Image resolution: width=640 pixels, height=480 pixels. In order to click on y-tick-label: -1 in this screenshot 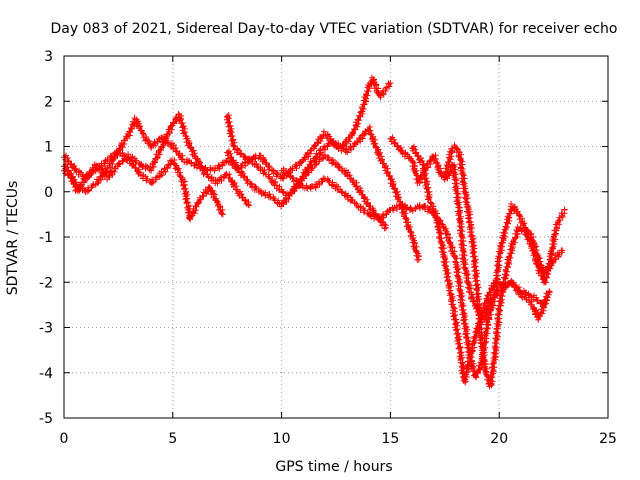, I will do `click(46, 238)`.